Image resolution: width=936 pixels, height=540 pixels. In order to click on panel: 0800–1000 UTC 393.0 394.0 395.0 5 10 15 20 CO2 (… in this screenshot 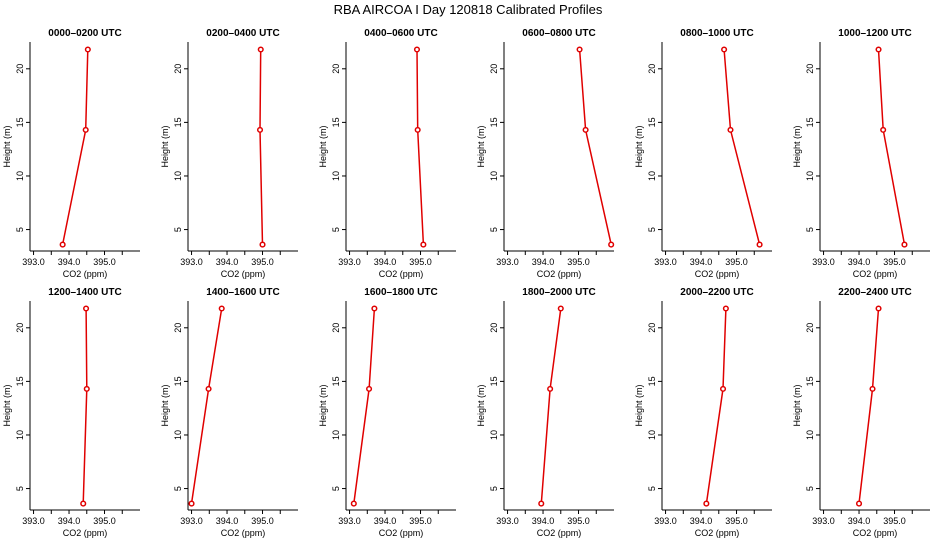, I will do `click(703, 153)`.